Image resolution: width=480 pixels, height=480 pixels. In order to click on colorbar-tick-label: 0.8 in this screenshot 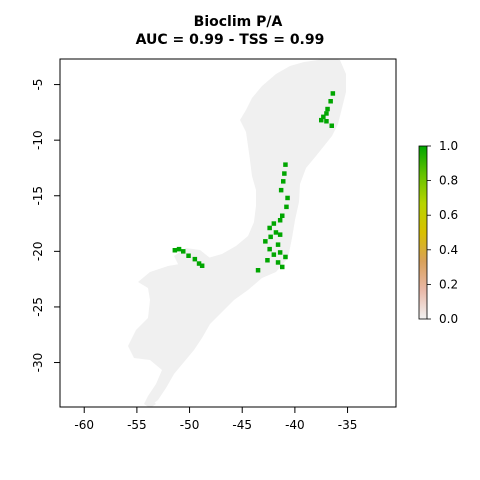, I will do `click(448, 181)`.